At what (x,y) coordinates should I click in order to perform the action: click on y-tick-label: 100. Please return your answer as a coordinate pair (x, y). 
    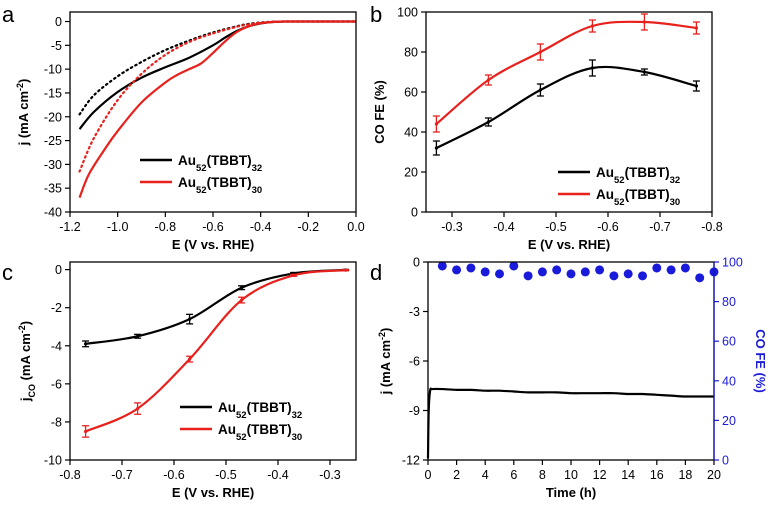
    Looking at the image, I should click on (407, 13).